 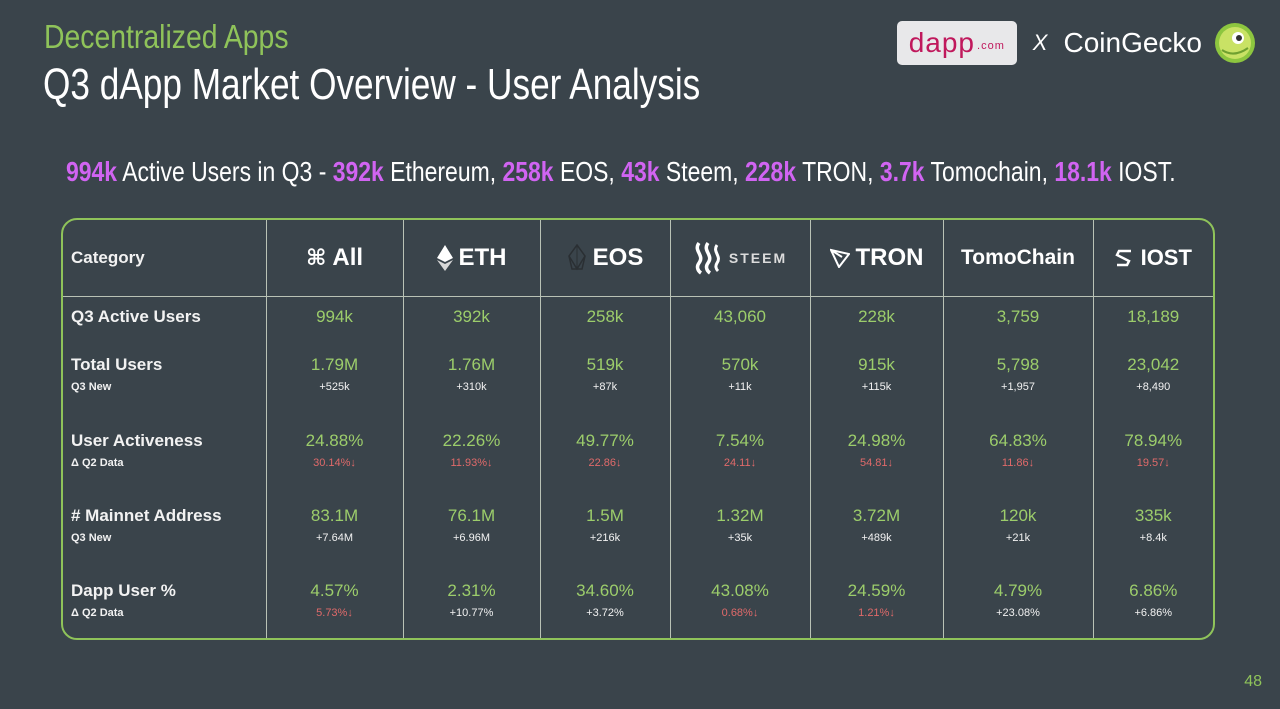 I want to click on table-cell: 228k, so click(x=876, y=316).